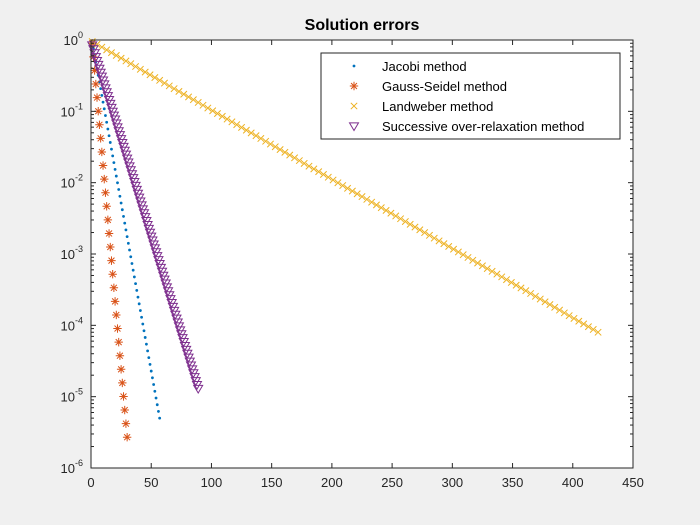  I want to click on y-tick-exponent: -5, so click(79, 392).